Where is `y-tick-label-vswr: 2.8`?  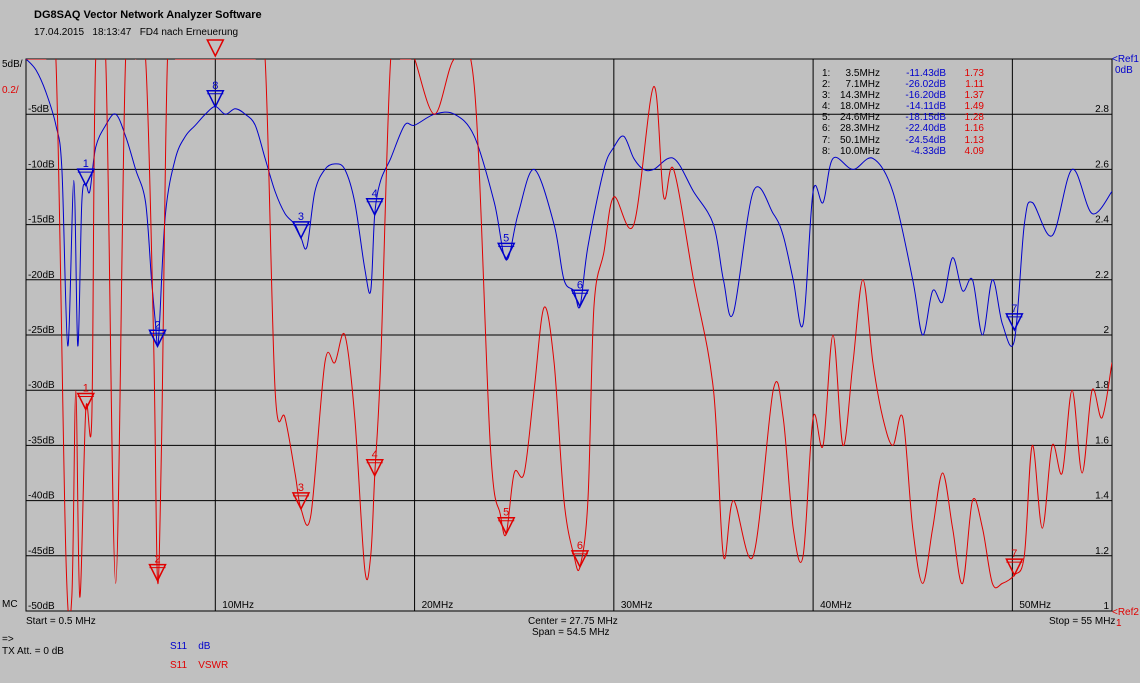
y-tick-label-vswr: 2.8 is located at coordinates (1102, 109).